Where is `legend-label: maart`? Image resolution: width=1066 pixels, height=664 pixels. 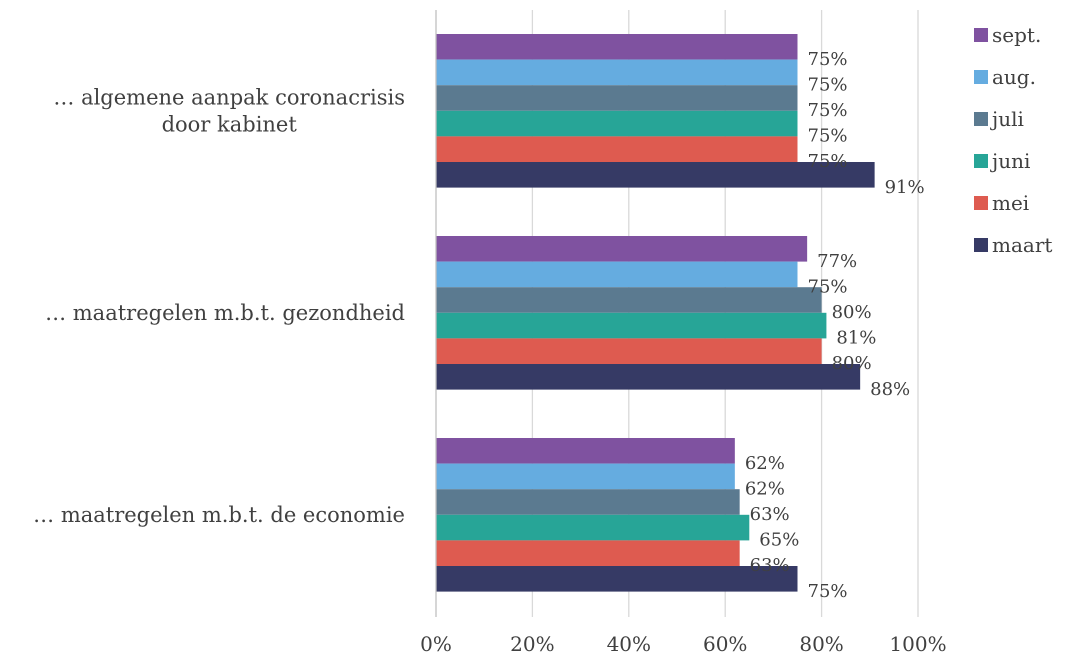 legend-label: maart is located at coordinates (1022, 245).